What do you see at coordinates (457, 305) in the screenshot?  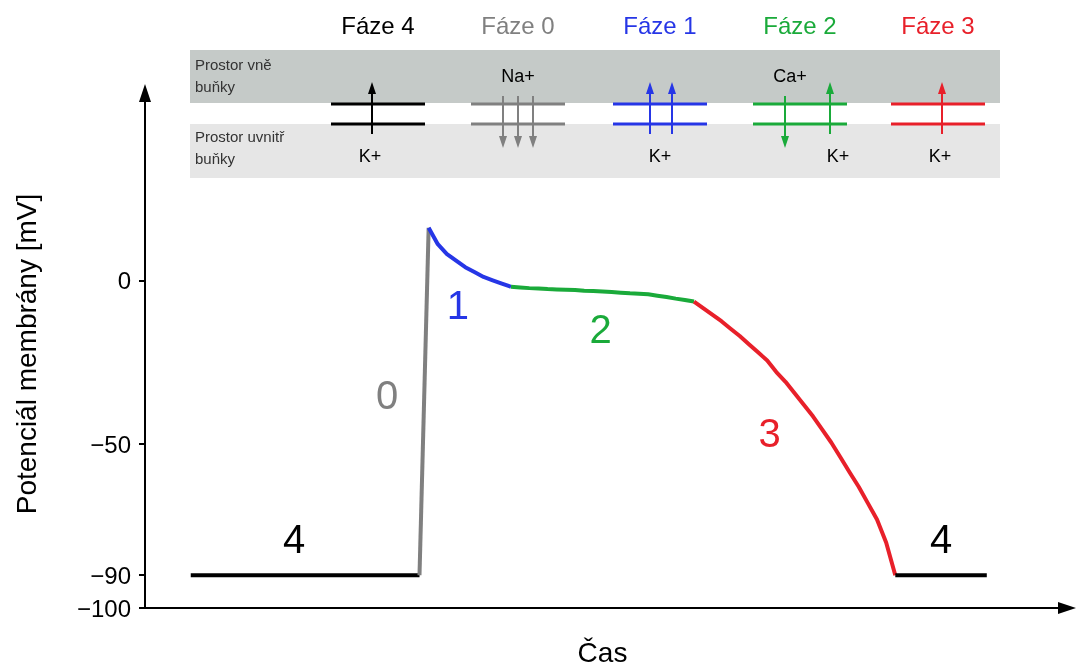 I see `annotation: 1` at bounding box center [457, 305].